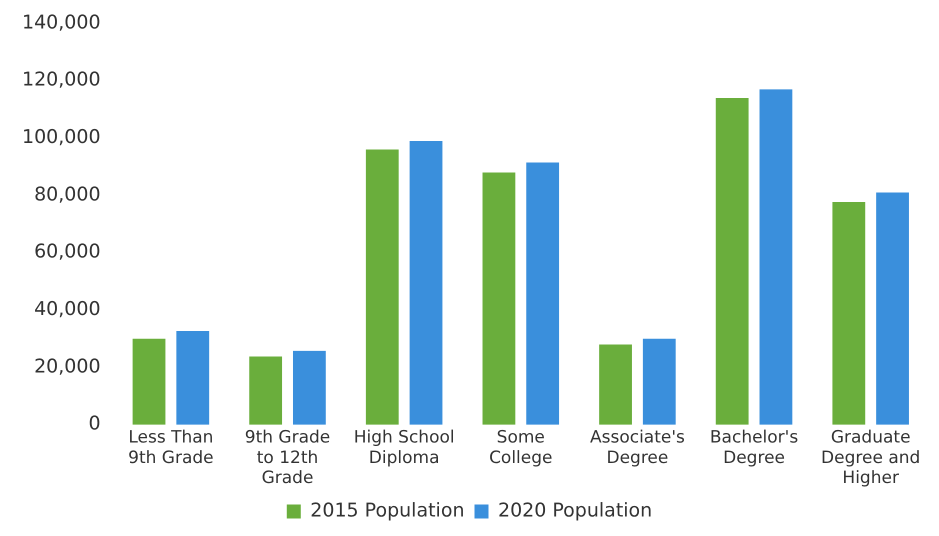 This screenshot has width=939, height=536. Describe the element at coordinates (870, 457) in the screenshot. I see `x-tick-label: Graduate Degree and Higher` at that location.